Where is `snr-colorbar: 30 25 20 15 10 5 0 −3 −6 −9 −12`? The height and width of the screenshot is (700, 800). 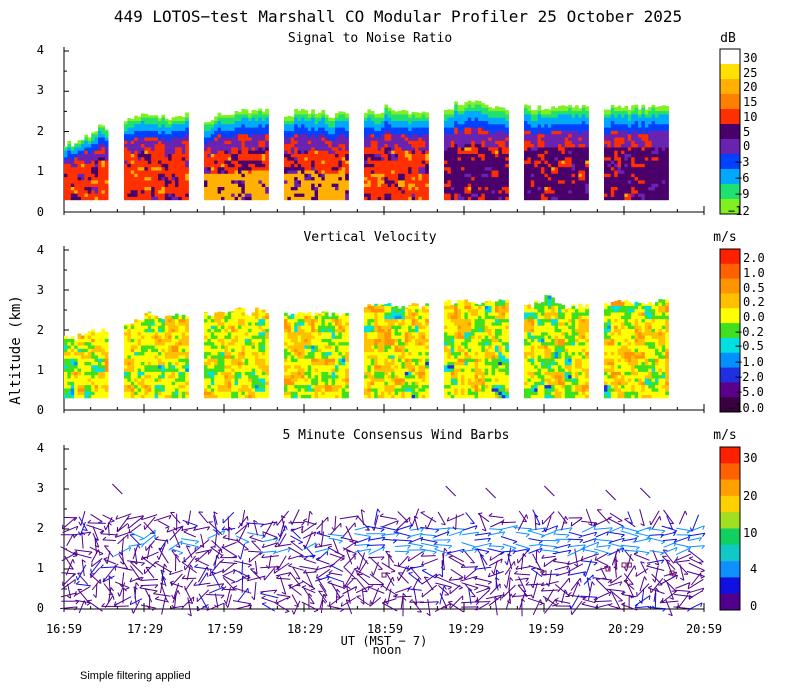
snr-colorbar: 30 25 20 15 10 5 0 −3 −6 −9 −12 is located at coordinates (738, 133).